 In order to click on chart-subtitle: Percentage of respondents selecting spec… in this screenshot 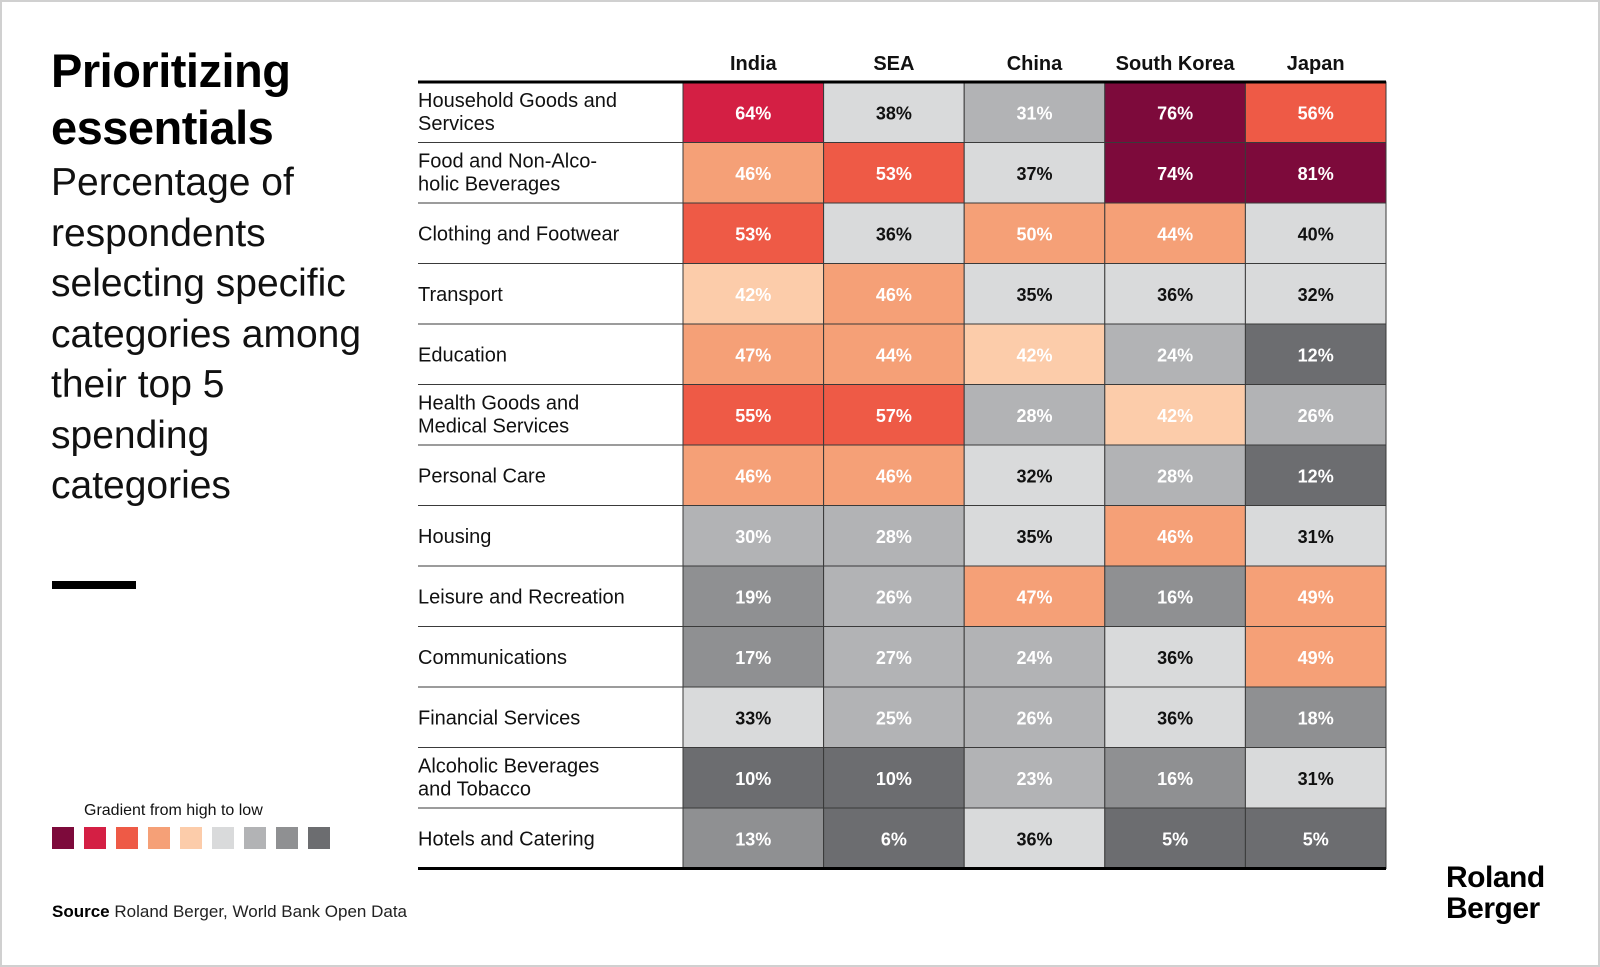, I will do `click(206, 334)`.